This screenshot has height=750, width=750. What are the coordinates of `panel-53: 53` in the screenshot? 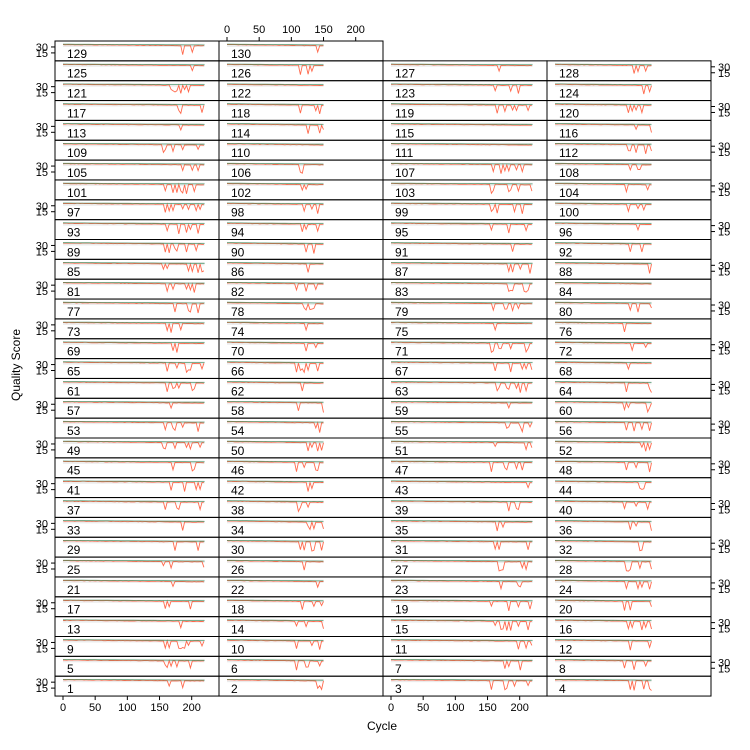 It's located at (137, 428).